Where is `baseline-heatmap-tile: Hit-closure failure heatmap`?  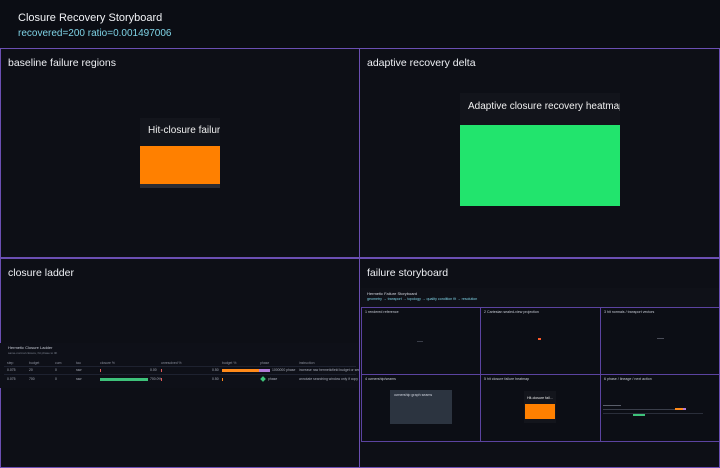
baseline-heatmap-tile: Hit-closure failure heatmap is located at coordinates (180, 153).